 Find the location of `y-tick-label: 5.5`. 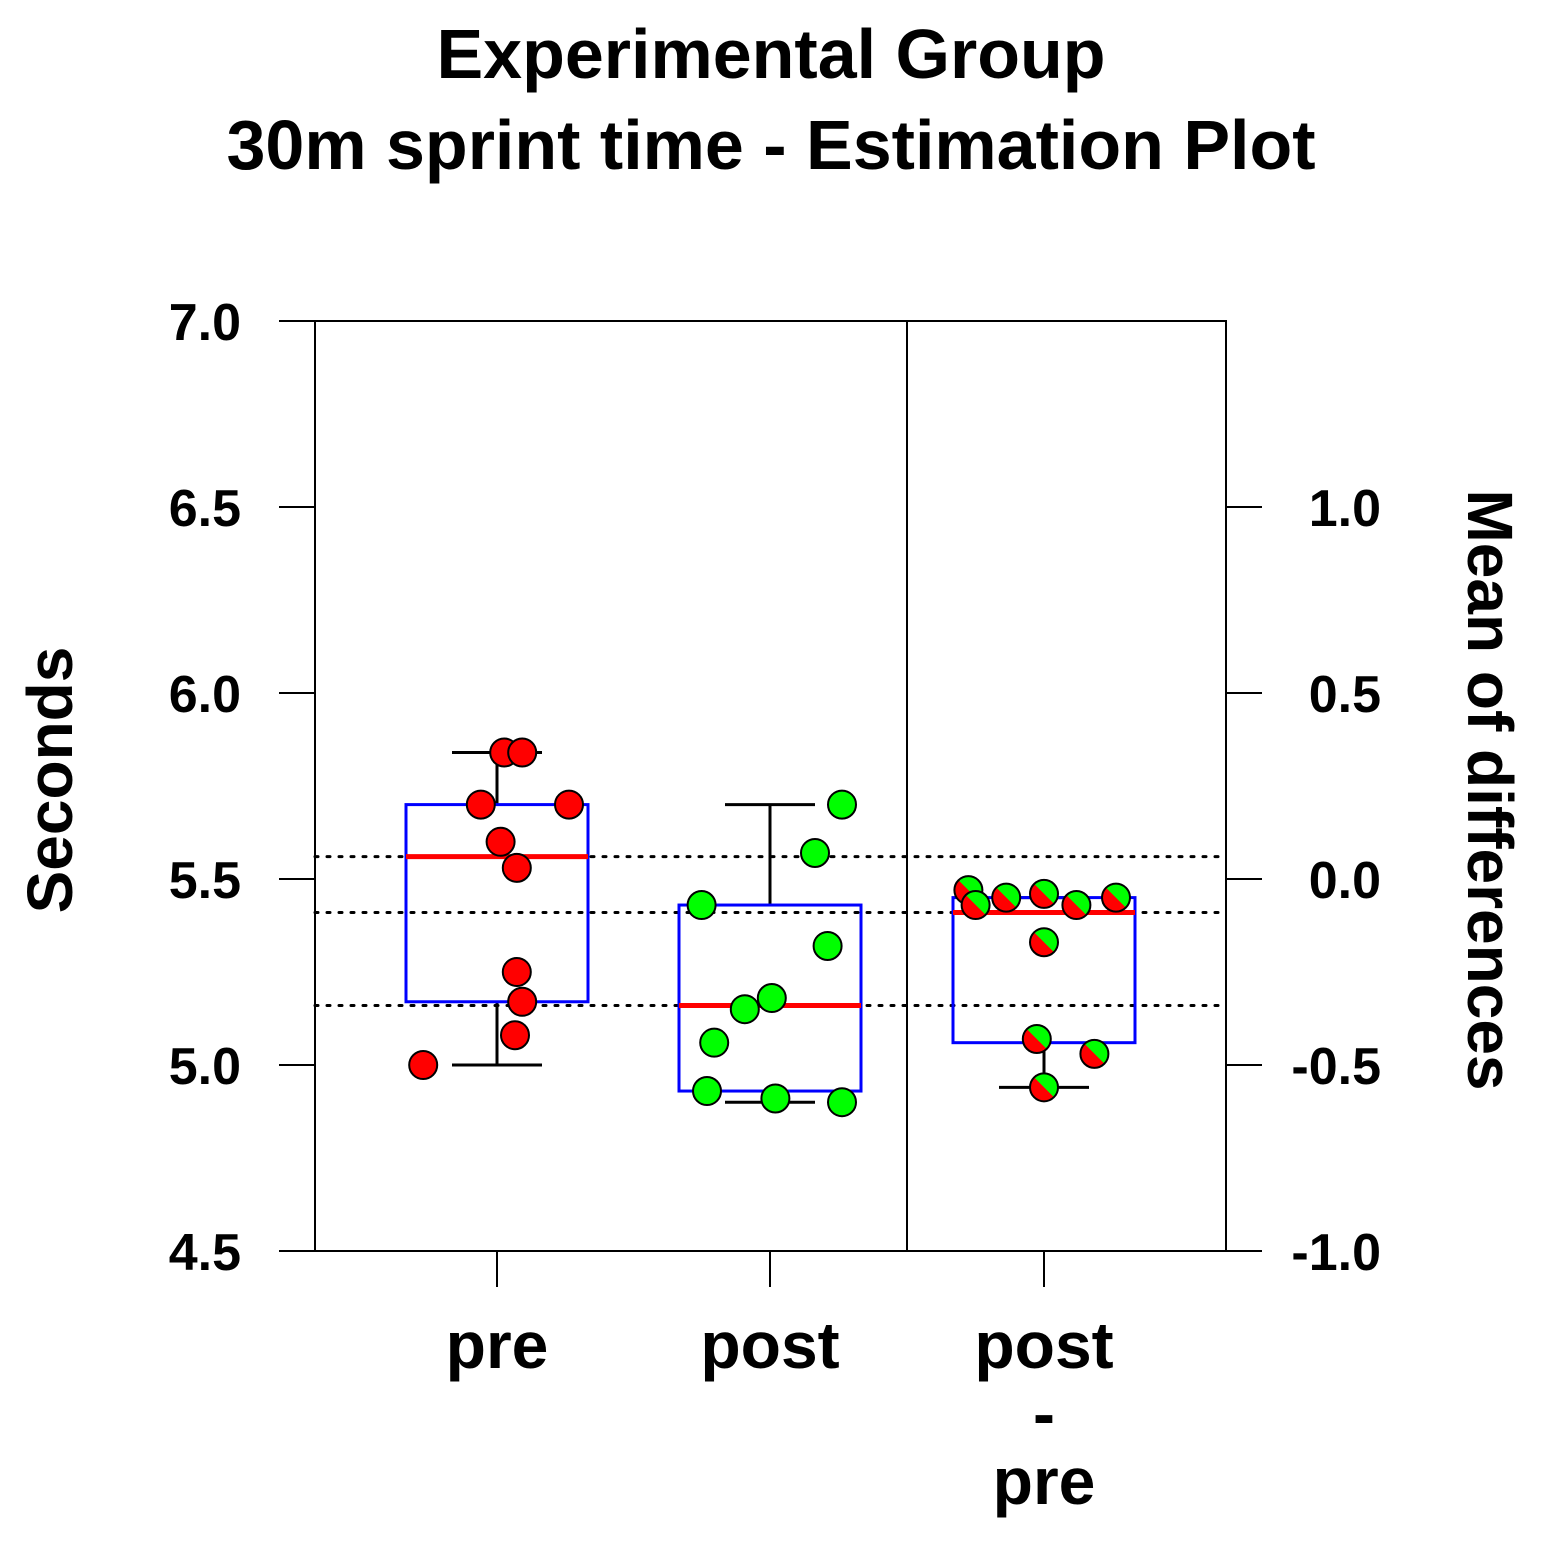

y-tick-label: 5.5 is located at coordinates (205, 881).